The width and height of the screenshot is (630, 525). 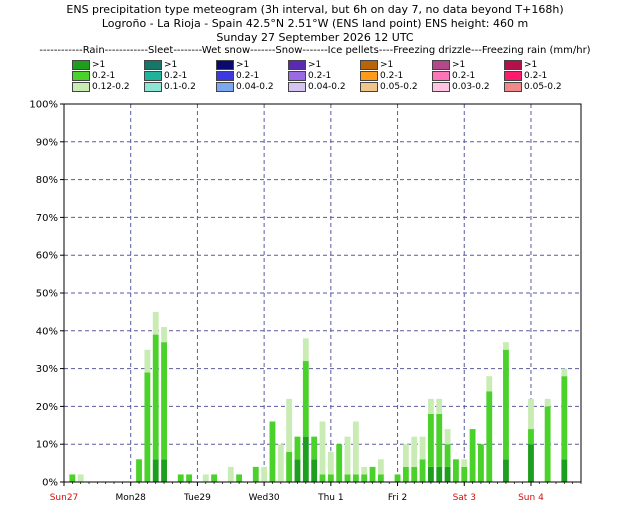 What do you see at coordinates (397, 498) in the screenshot?
I see `x-tick-label: Fri 2` at bounding box center [397, 498].